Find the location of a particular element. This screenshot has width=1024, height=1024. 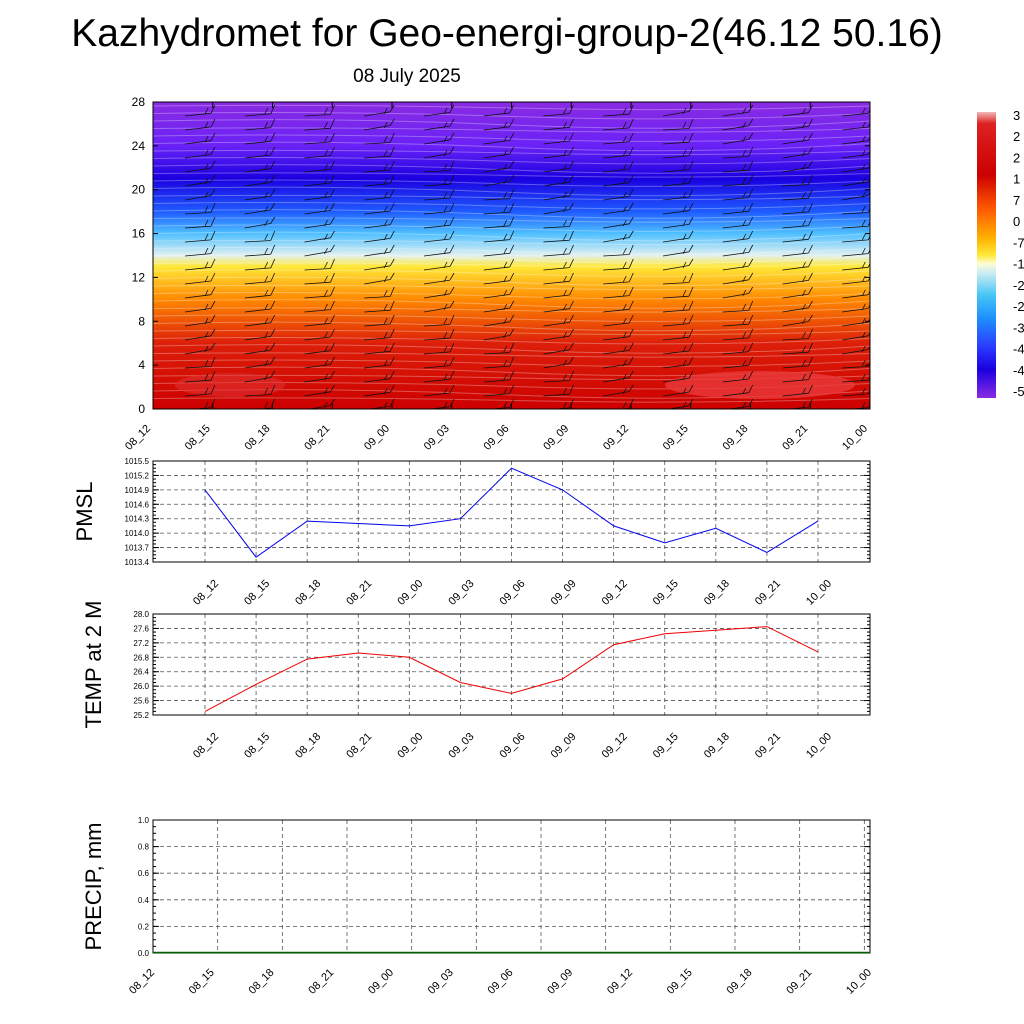

colorbar-label: -1 is located at coordinates (1018, 264).